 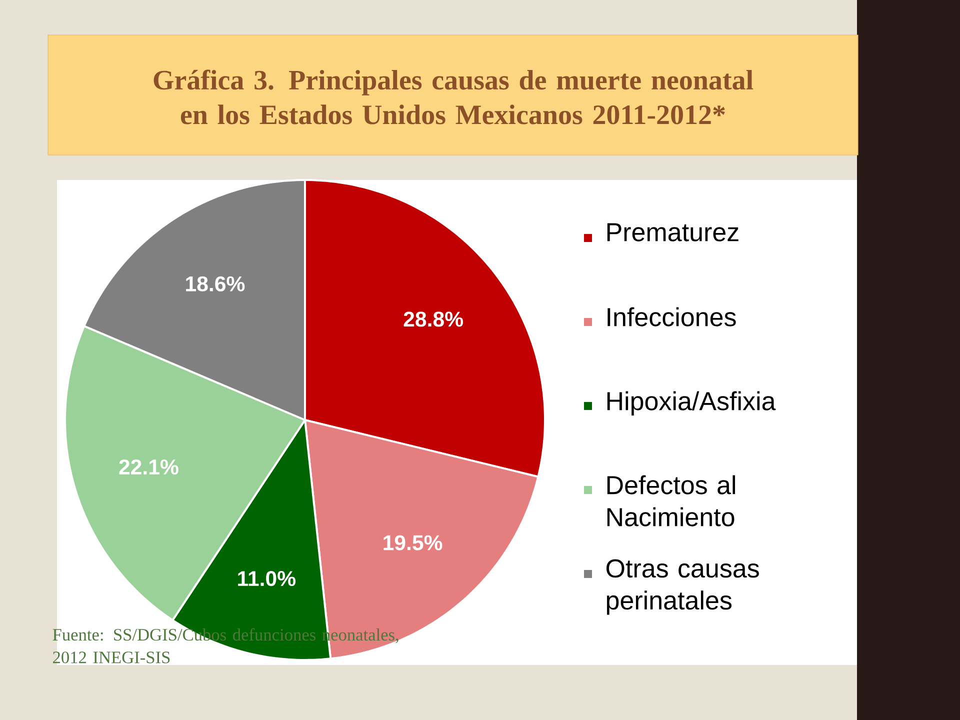 I want to click on legend-label: Prematurez, so click(x=672, y=232).